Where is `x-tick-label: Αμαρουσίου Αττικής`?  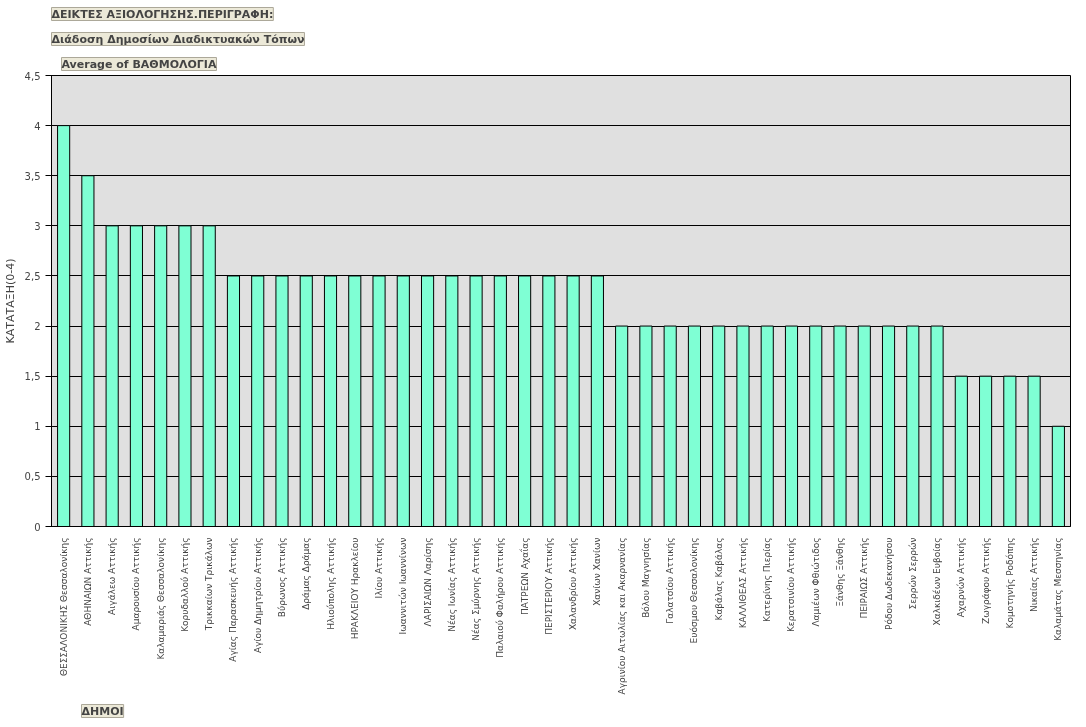
x-tick-label: Αμαρουσίου Αττικής is located at coordinates (136, 584).